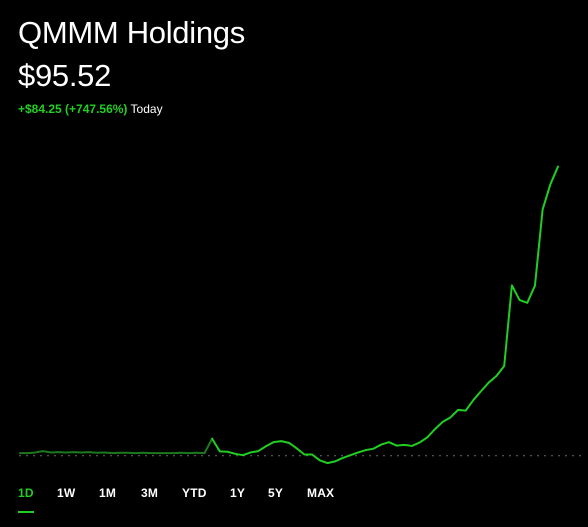 Image resolution: width=588 pixels, height=527 pixels. Describe the element at coordinates (73, 109) in the screenshot. I see `price-change-value: +$84.25 (+747.56%)` at that location.